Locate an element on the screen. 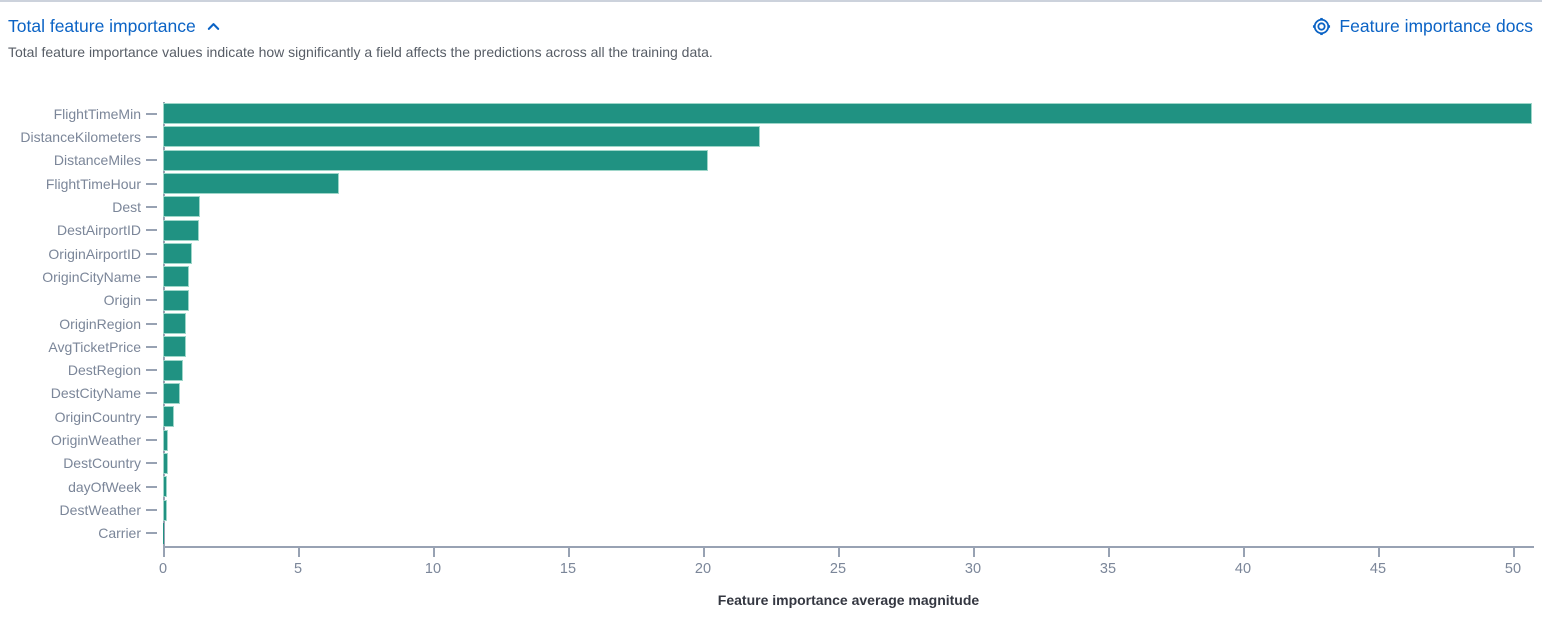  y-axis-label: DestRegion is located at coordinates (104, 370).